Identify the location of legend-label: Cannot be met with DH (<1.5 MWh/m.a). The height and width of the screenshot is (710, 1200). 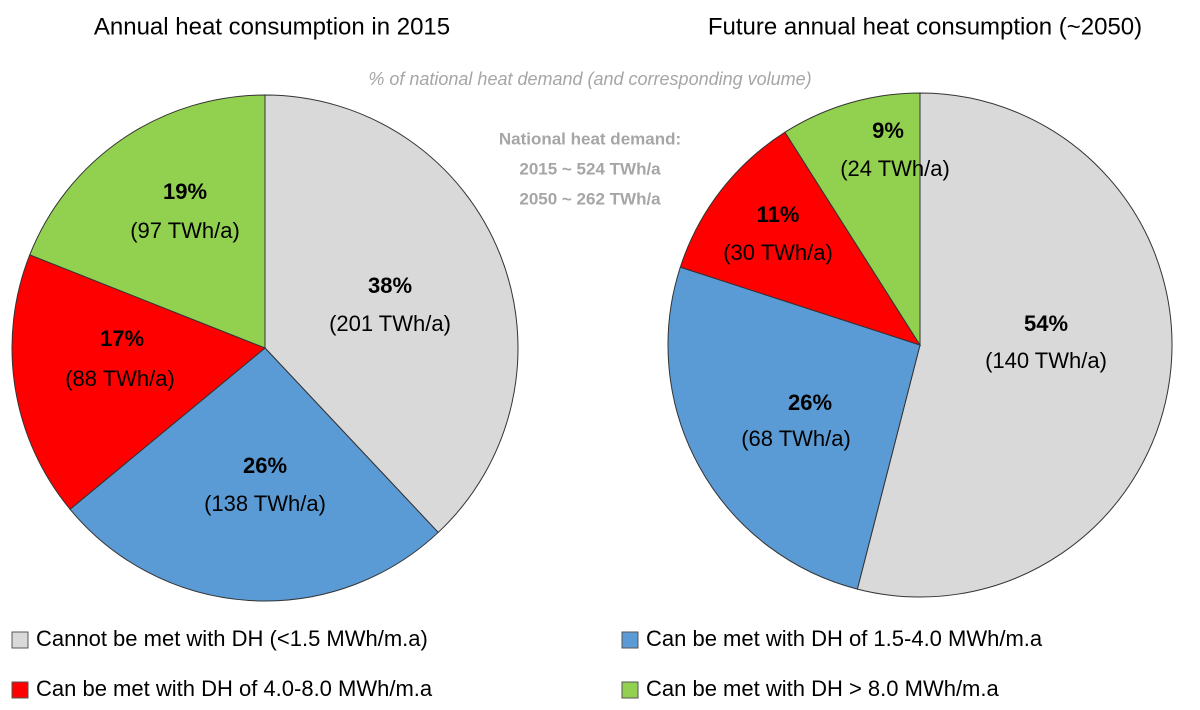
(232, 638).